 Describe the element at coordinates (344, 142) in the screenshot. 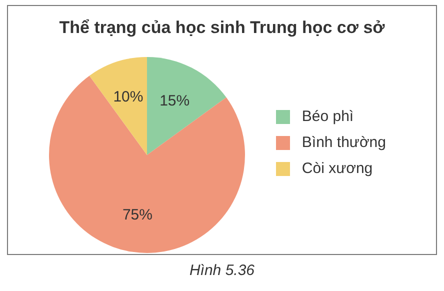

I see `legend-label: Bình thường` at that location.